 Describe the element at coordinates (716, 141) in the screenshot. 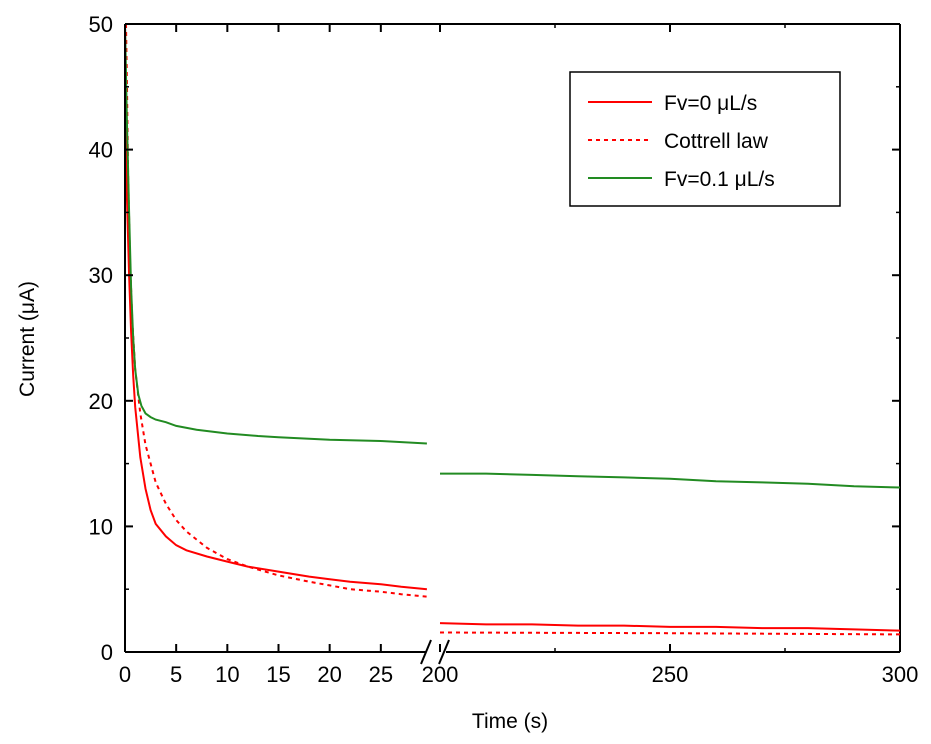

I see `legend-label: Cottrell law` at that location.